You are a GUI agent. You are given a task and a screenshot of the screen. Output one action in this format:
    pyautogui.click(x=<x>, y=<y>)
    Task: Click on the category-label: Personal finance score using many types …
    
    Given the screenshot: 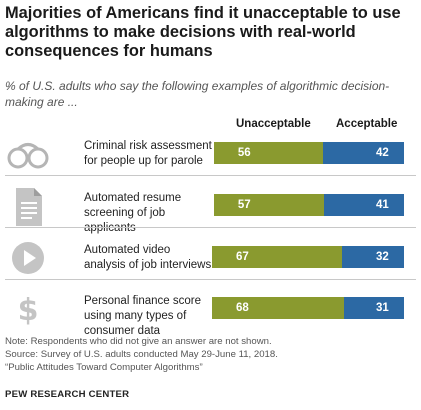 What is the action you would take?
    pyautogui.click(x=142, y=316)
    